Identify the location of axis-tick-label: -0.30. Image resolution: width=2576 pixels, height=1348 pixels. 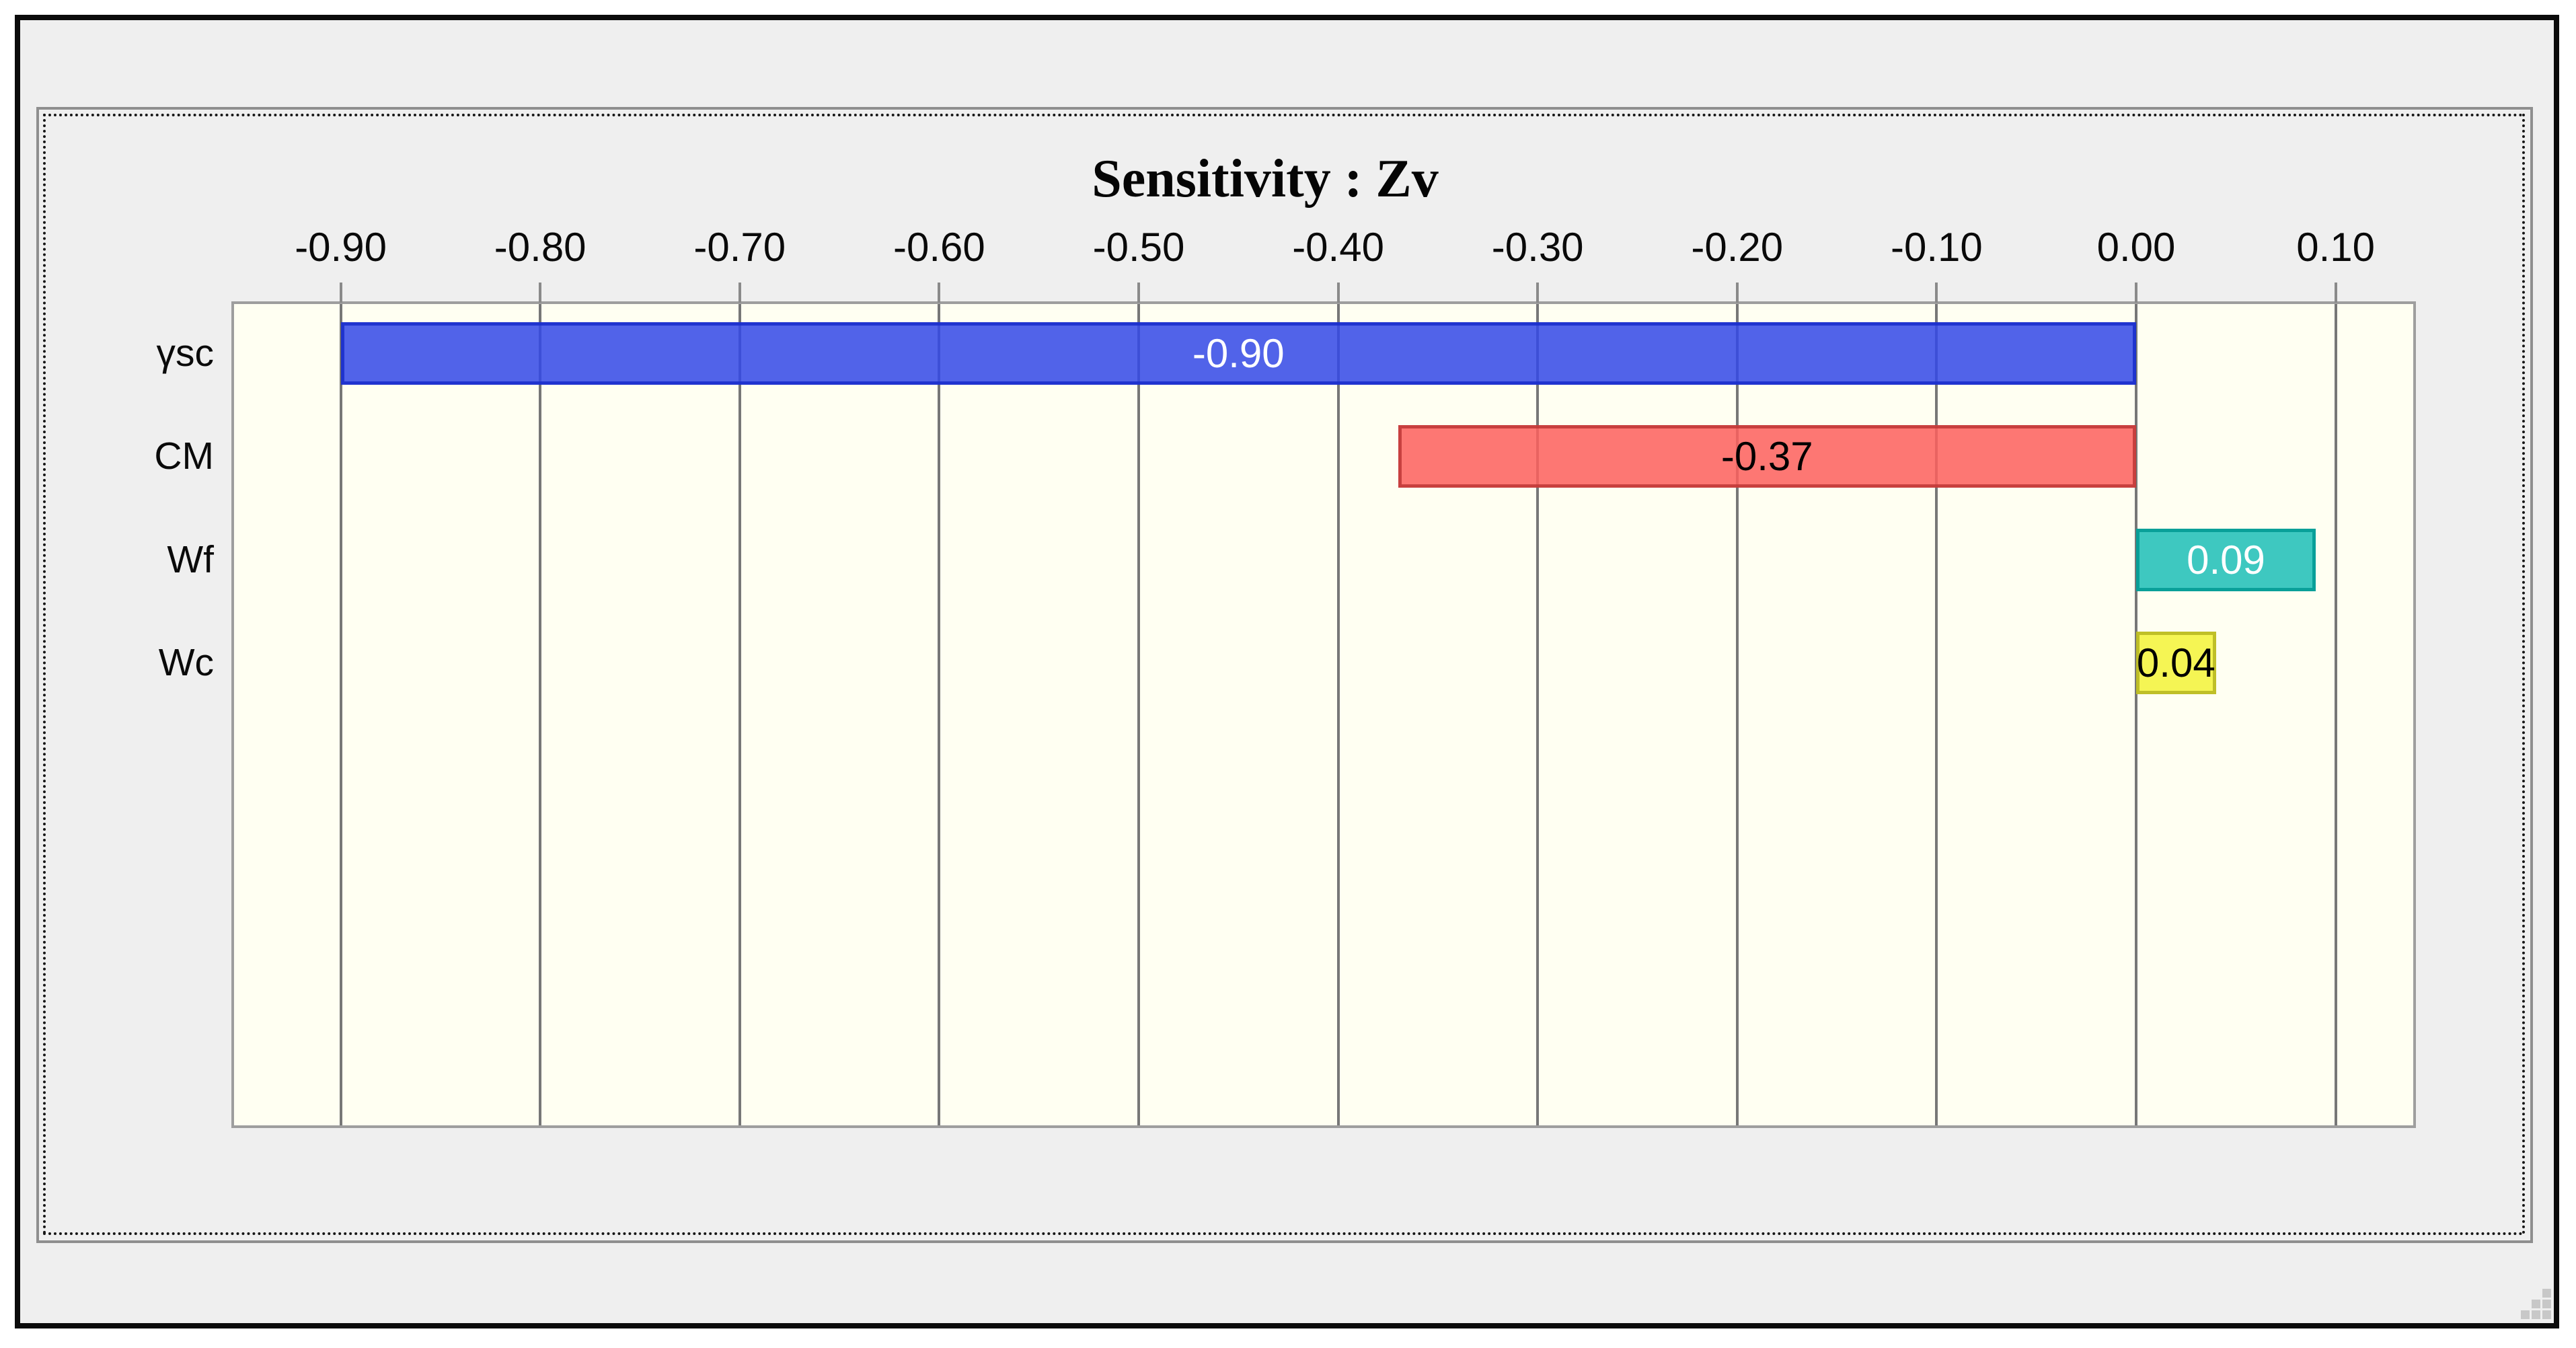
(1537, 247).